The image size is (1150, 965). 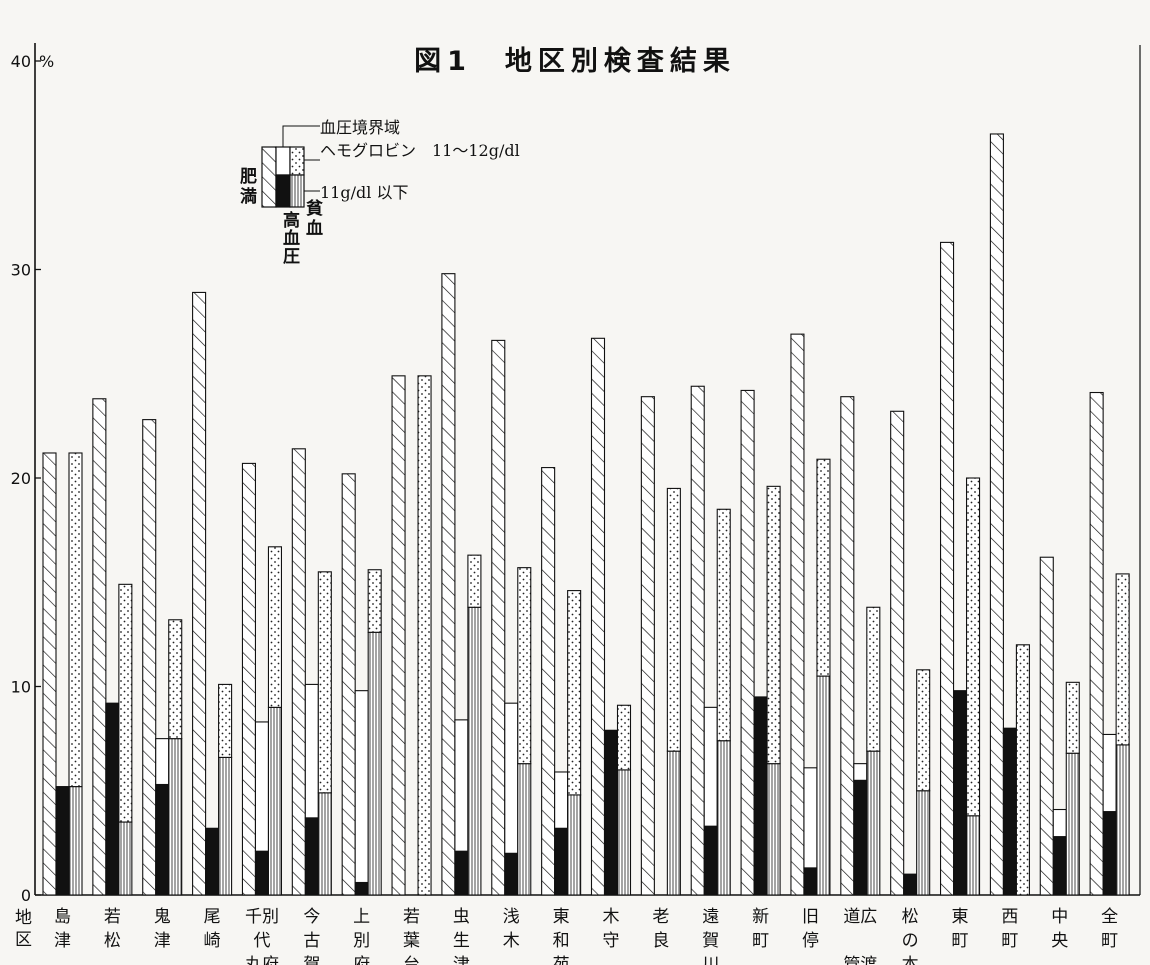 What do you see at coordinates (420, 150) in the screenshot?
I see `legend-anemia-mild-label: ヘモグロビン 11～12g/dl` at bounding box center [420, 150].